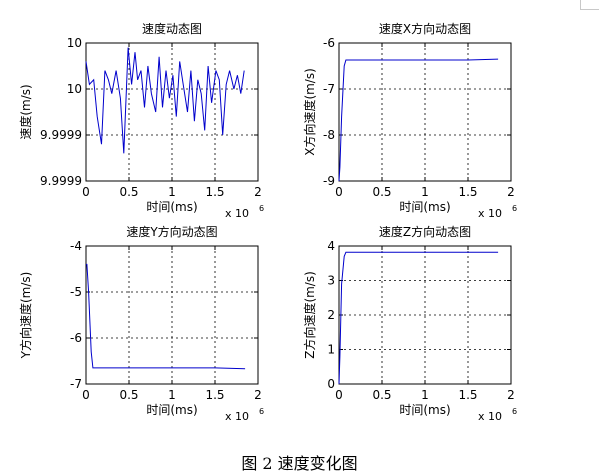  What do you see at coordinates (25, 316) in the screenshot?
I see `y-axis-label: Y方向速度(m/s)` at bounding box center [25, 316].